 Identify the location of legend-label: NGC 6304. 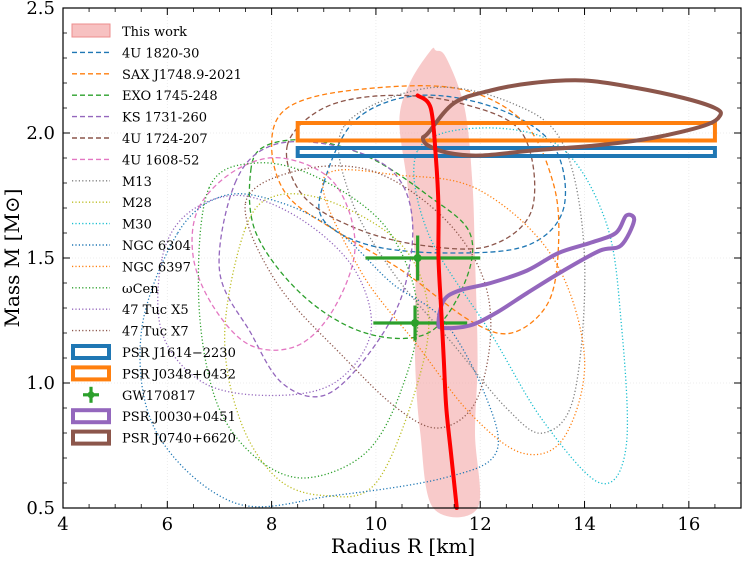
(156, 246).